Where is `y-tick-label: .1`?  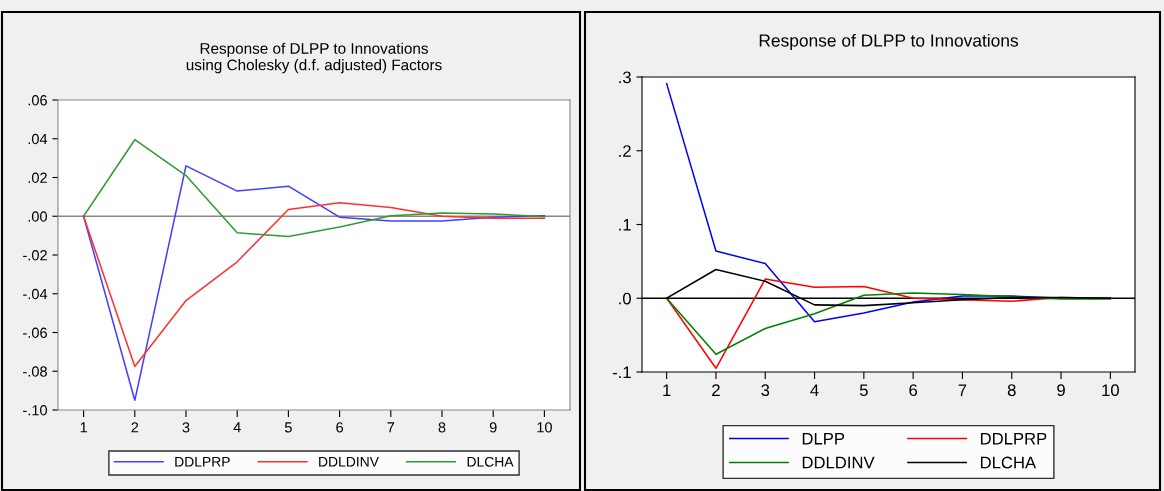 y-tick-label: .1 is located at coordinates (625, 225).